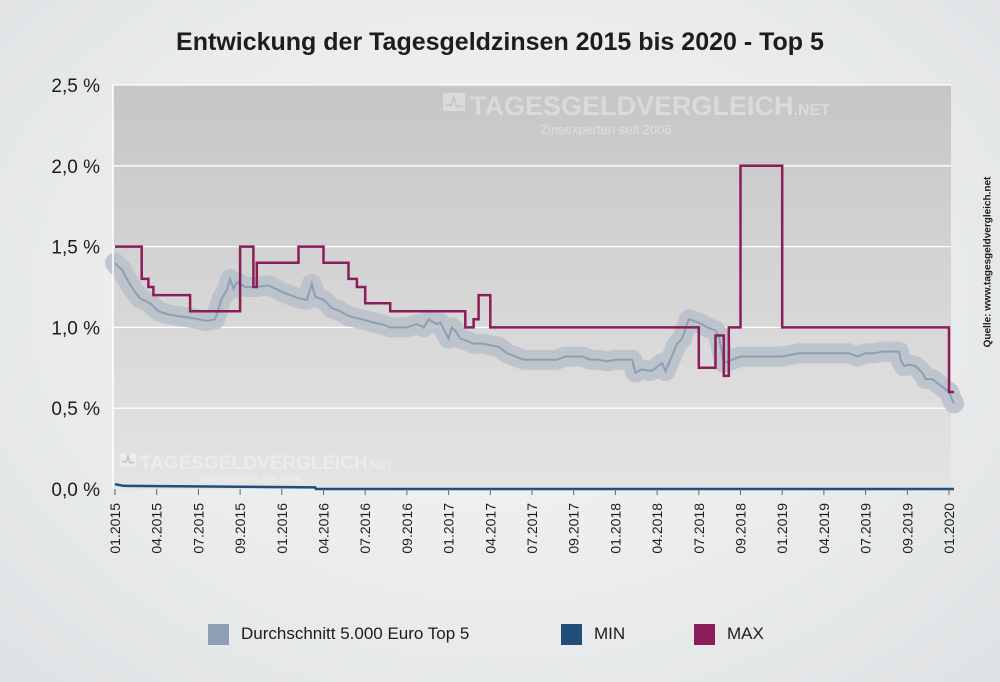  What do you see at coordinates (593, 634) in the screenshot?
I see `legend-item-min: MIN` at bounding box center [593, 634].